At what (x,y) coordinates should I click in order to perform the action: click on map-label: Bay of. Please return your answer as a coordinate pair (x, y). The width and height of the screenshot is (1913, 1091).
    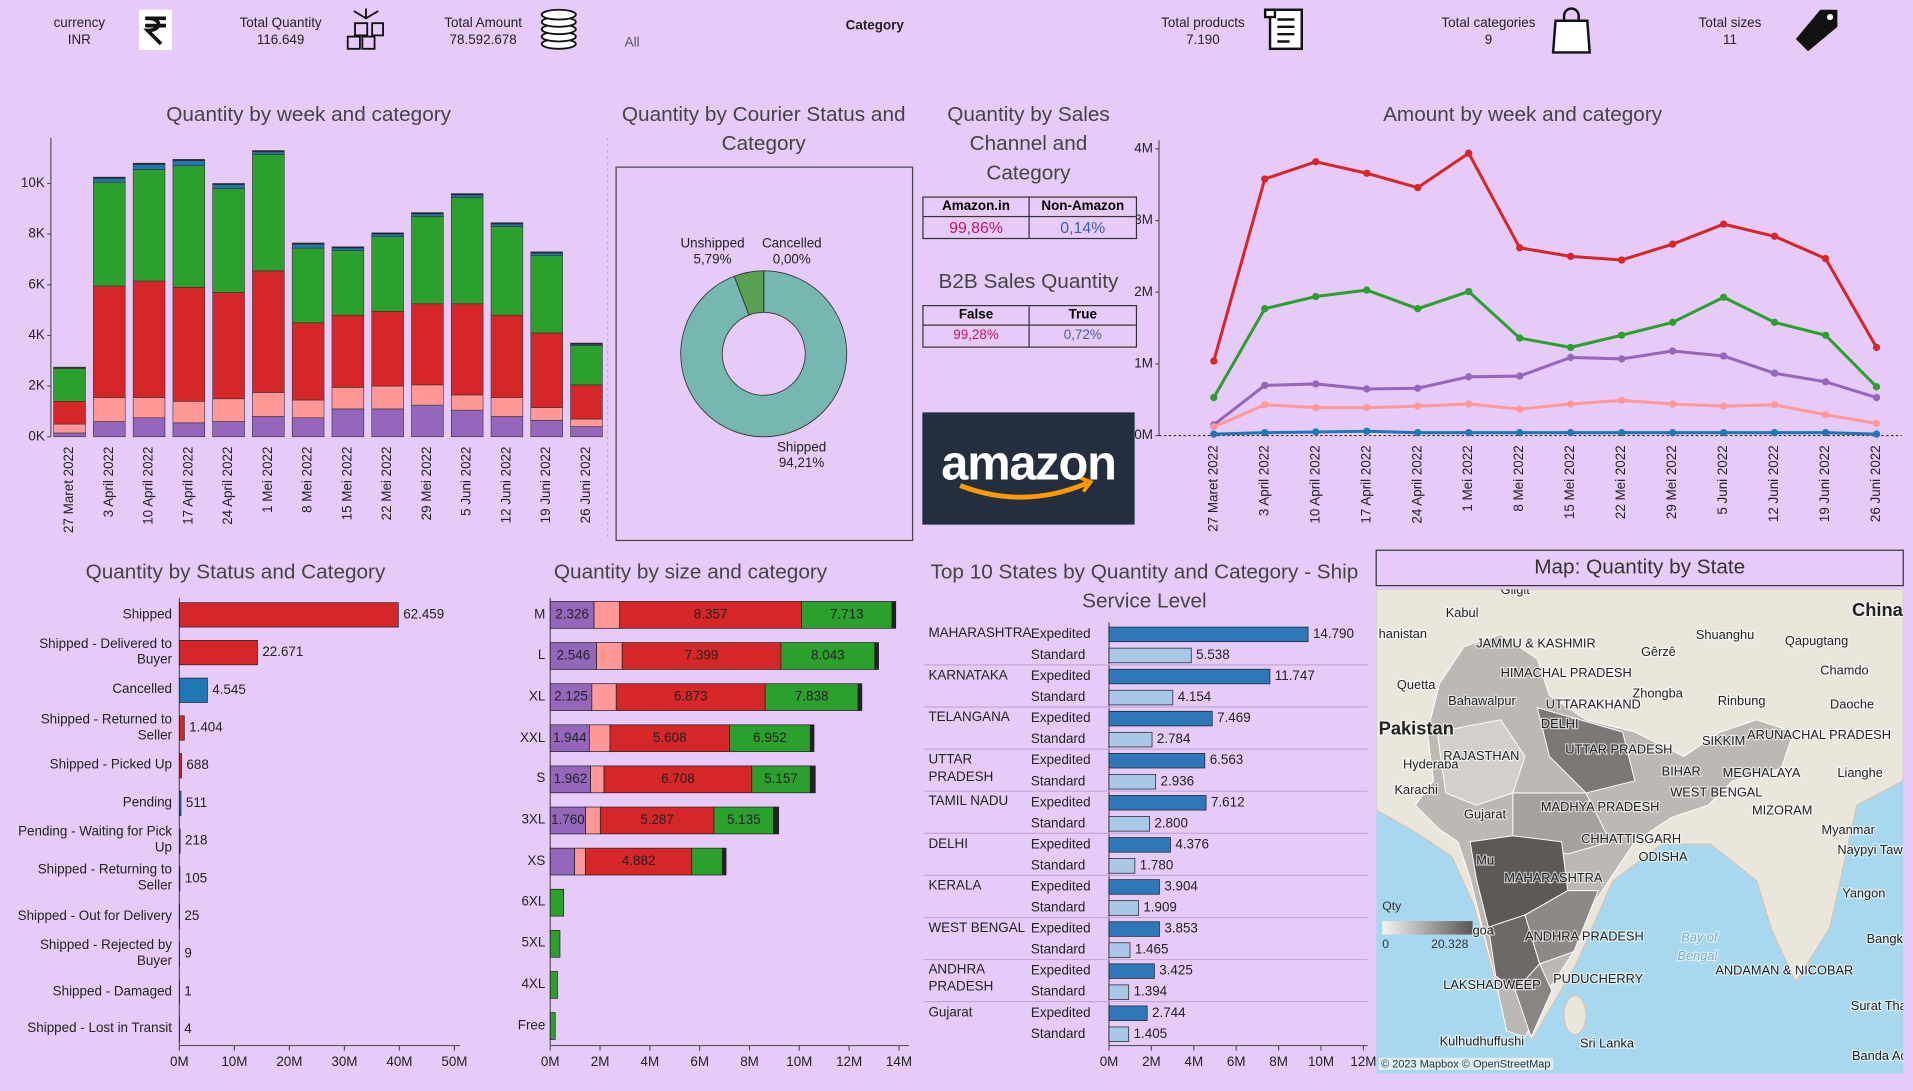
    Looking at the image, I should click on (1700, 937).